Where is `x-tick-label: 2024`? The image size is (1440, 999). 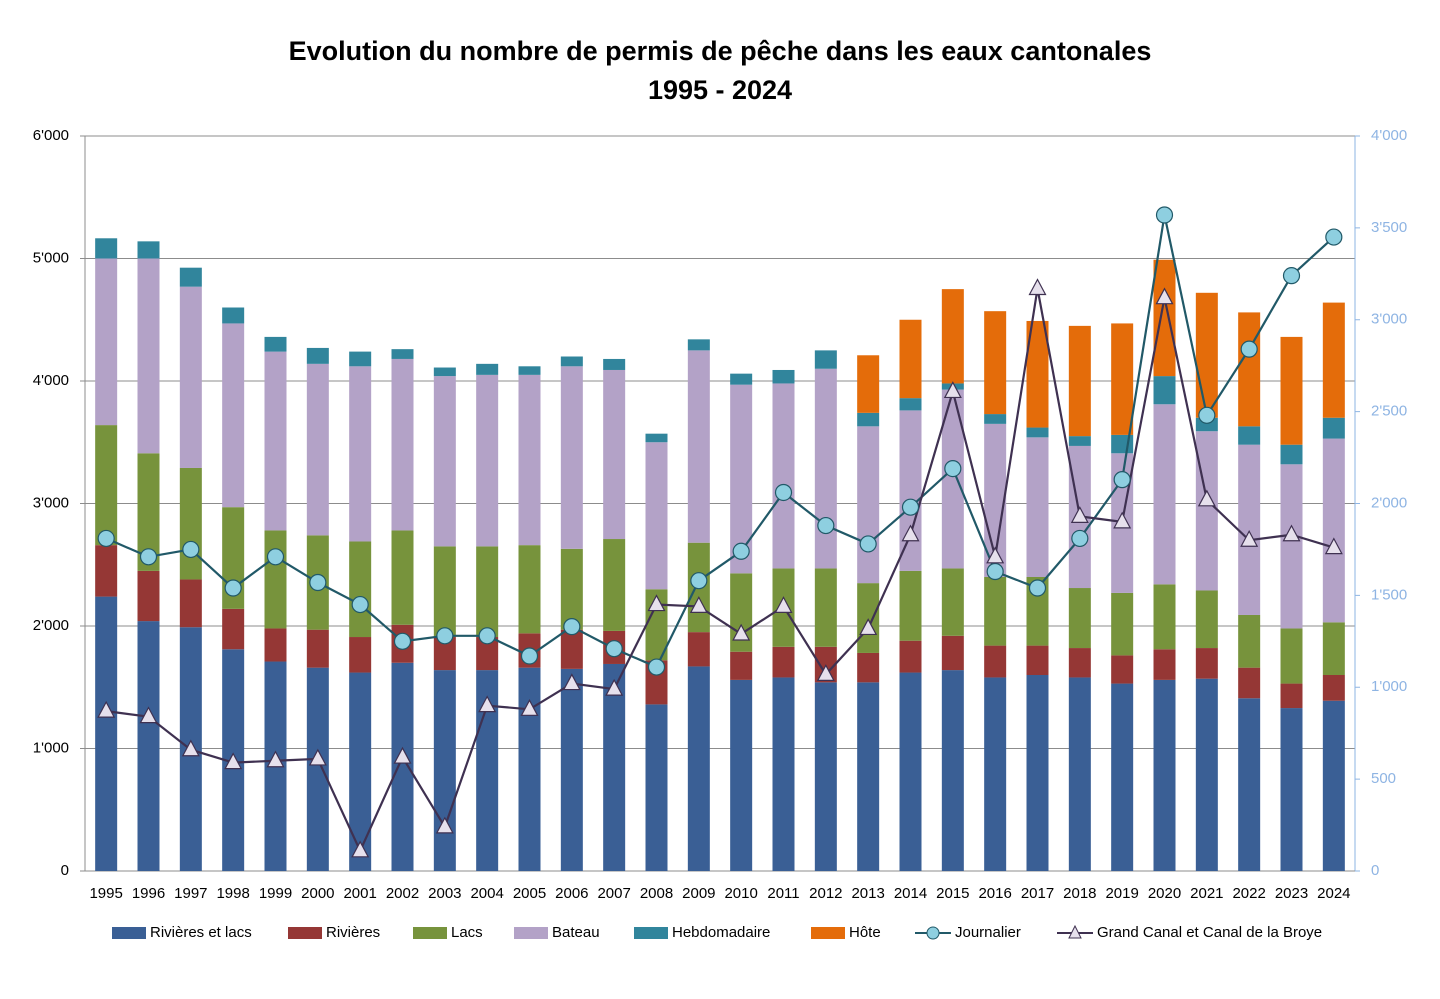 x-tick-label: 2024 is located at coordinates (1333, 893).